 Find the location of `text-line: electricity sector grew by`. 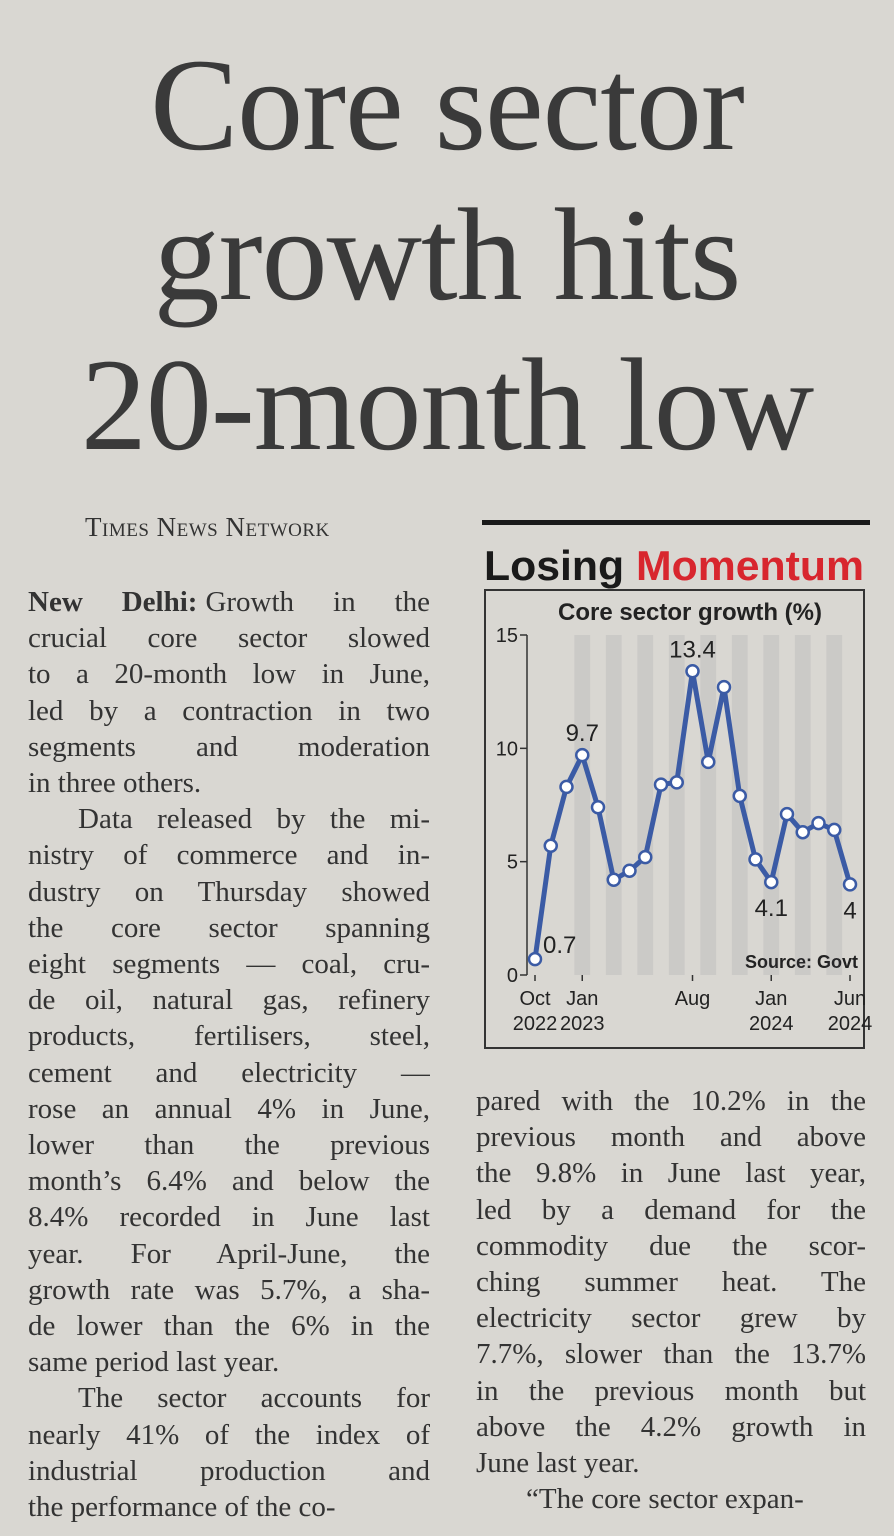

text-line: electricity sector grew by is located at coordinates (671, 1318).